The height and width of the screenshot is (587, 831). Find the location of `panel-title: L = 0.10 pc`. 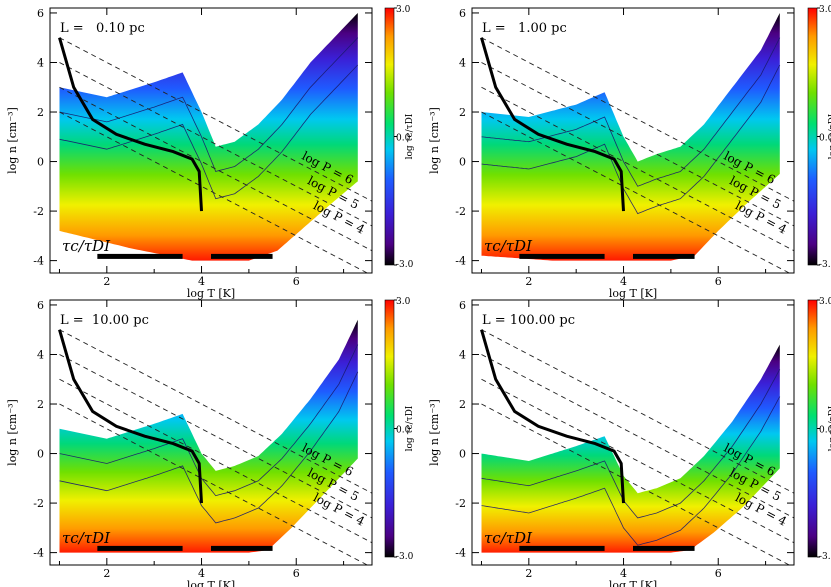

panel-title: L = 0.10 pc is located at coordinates (102, 28).